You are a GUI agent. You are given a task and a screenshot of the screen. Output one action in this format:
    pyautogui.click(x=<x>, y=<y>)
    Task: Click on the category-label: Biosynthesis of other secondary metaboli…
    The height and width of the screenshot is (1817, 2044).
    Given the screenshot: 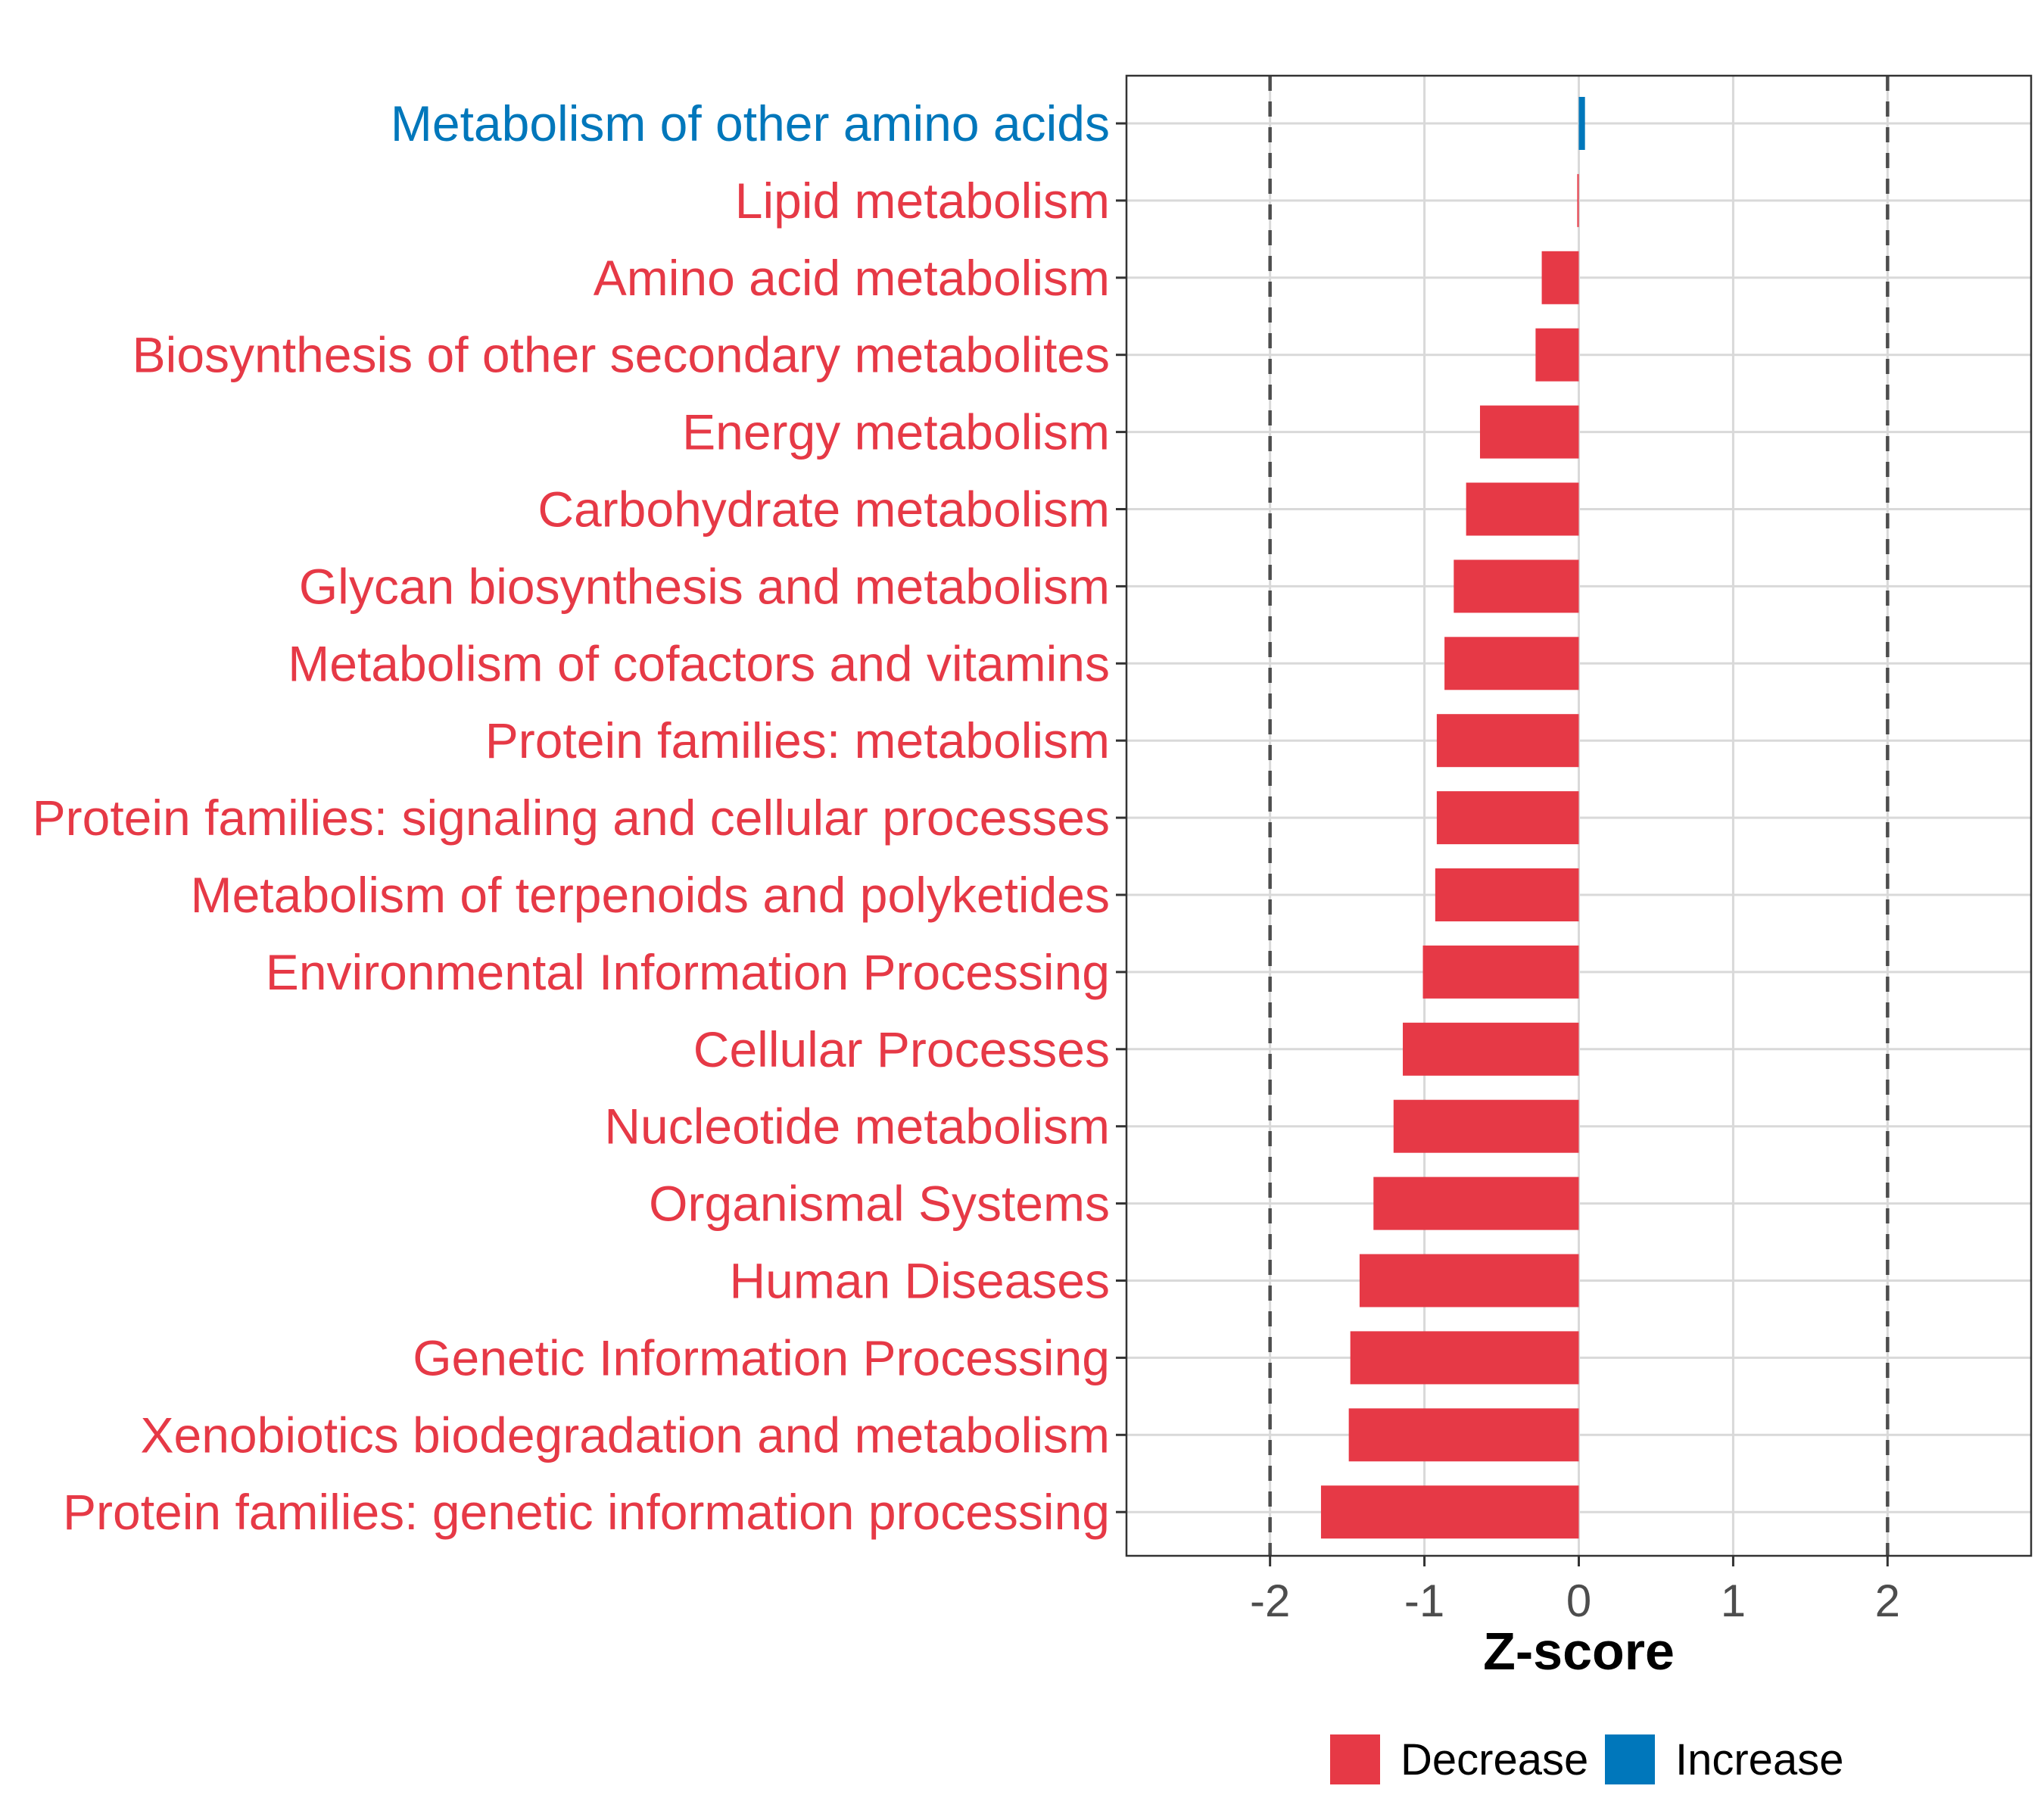 What is the action you would take?
    pyautogui.click(x=621, y=355)
    